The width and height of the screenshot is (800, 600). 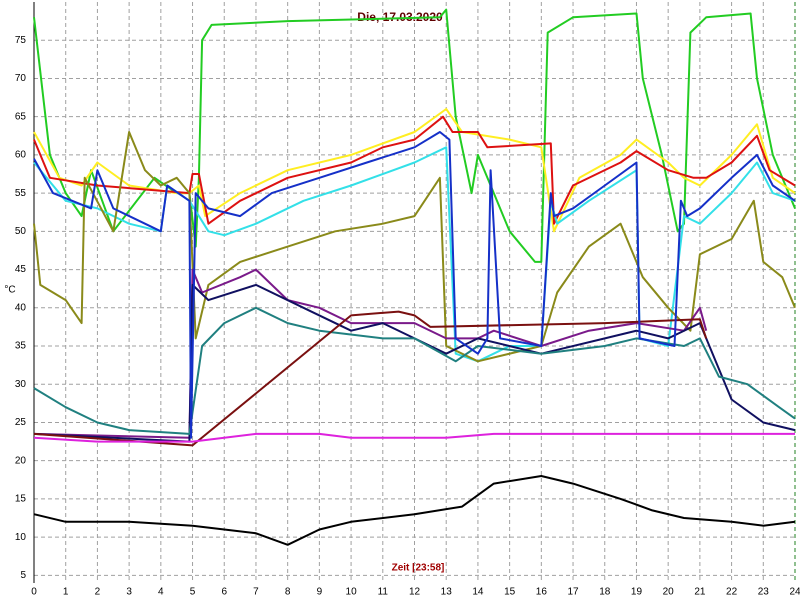 I want to click on y-tick-label: 20, so click(x=21, y=460).